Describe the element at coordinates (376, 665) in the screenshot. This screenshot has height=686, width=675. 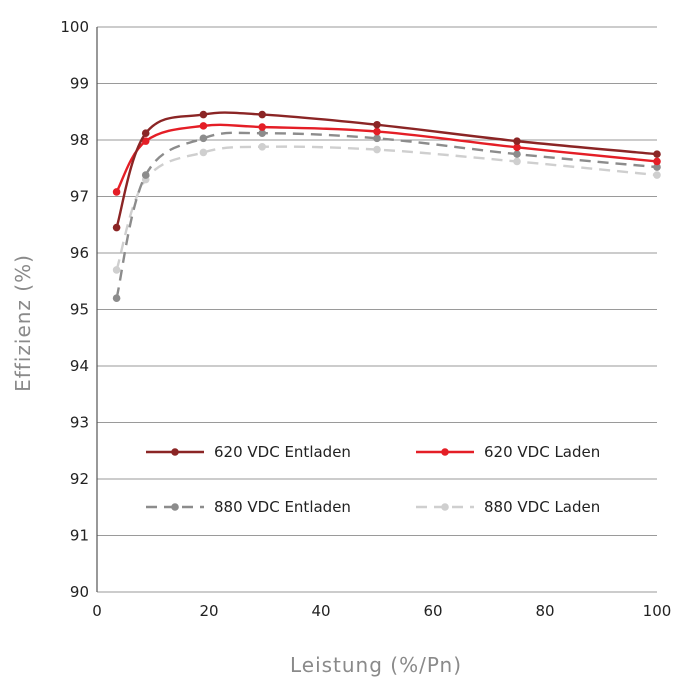
I see `x-axis-title: Leistung (%/Pn)` at that location.